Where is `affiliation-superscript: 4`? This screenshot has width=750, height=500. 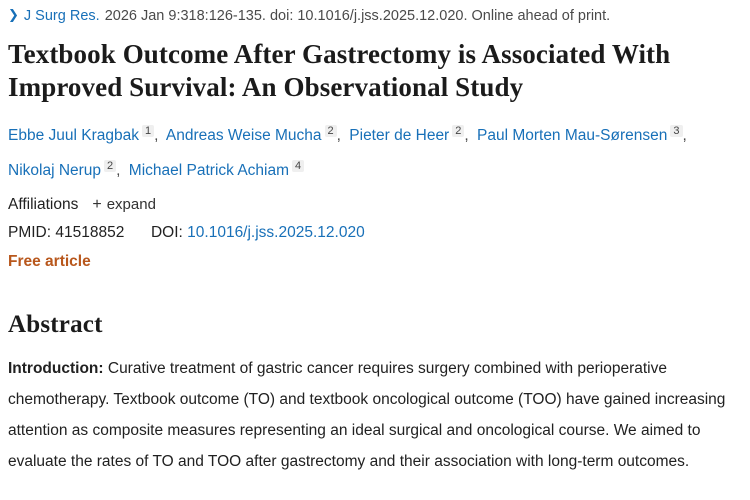
affiliation-superscript: 4 is located at coordinates (298, 166).